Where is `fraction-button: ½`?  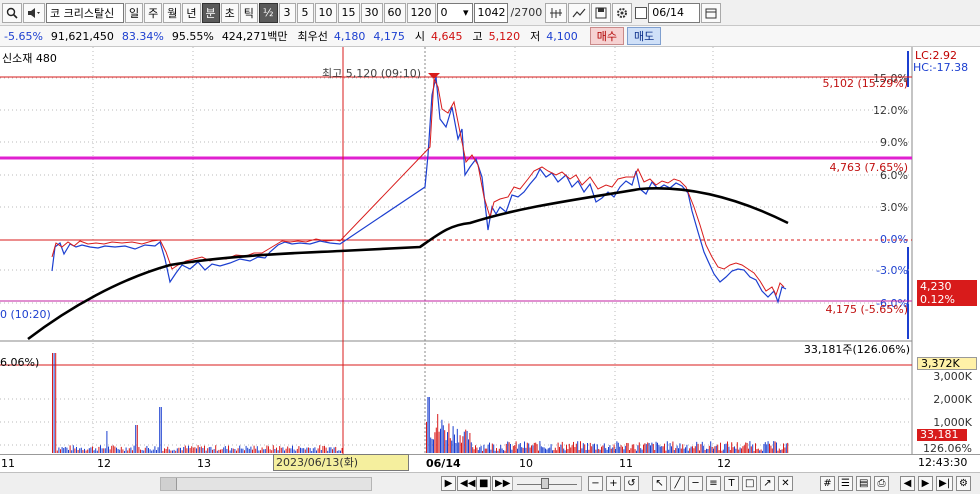
fraction-button: ½ is located at coordinates (268, 12).